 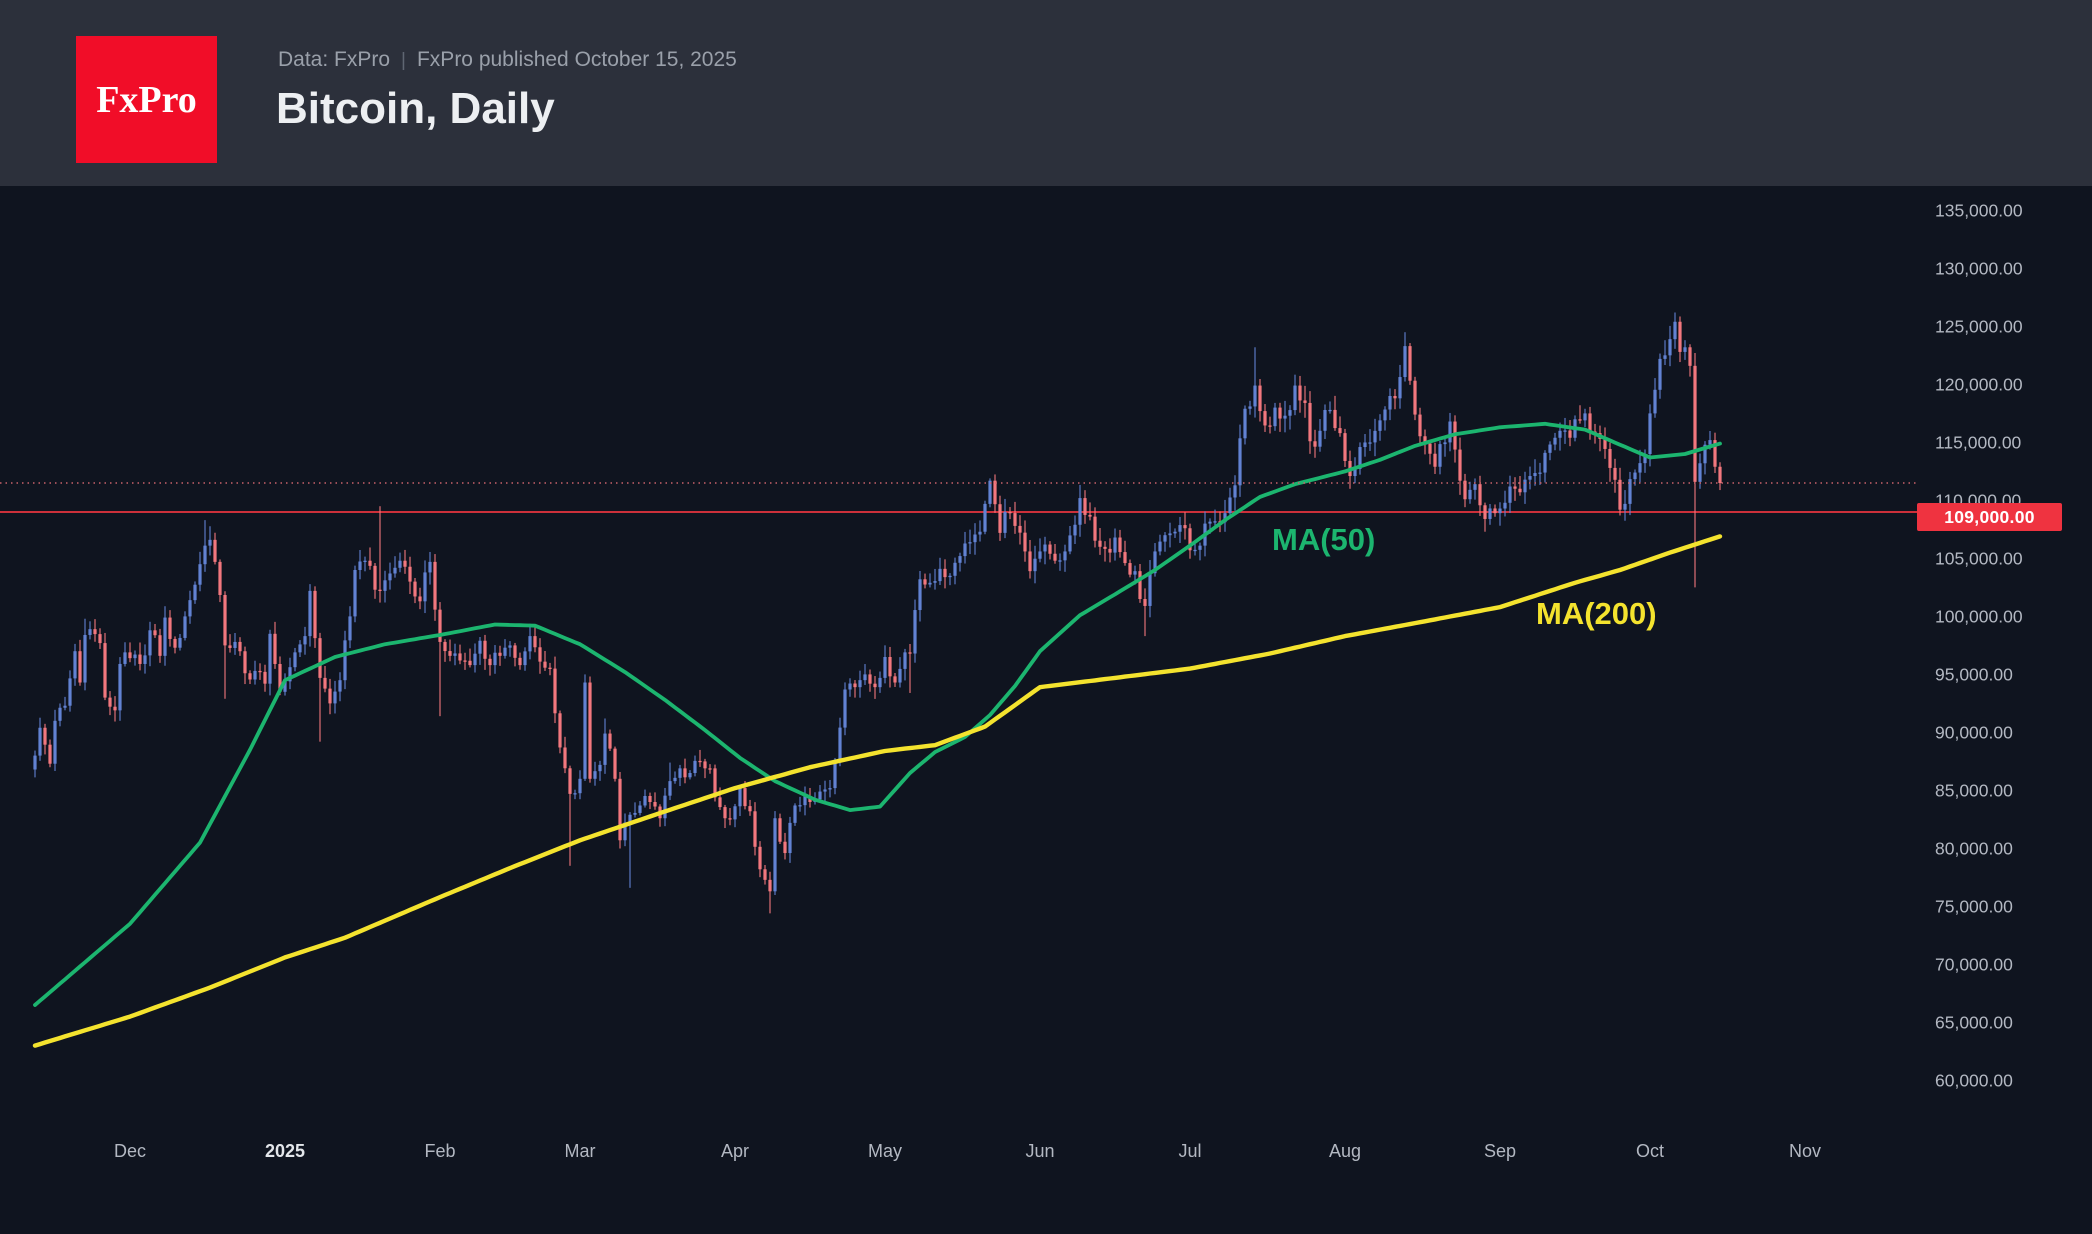 I want to click on price-tick-label: 100,000.00, so click(x=1979, y=616).